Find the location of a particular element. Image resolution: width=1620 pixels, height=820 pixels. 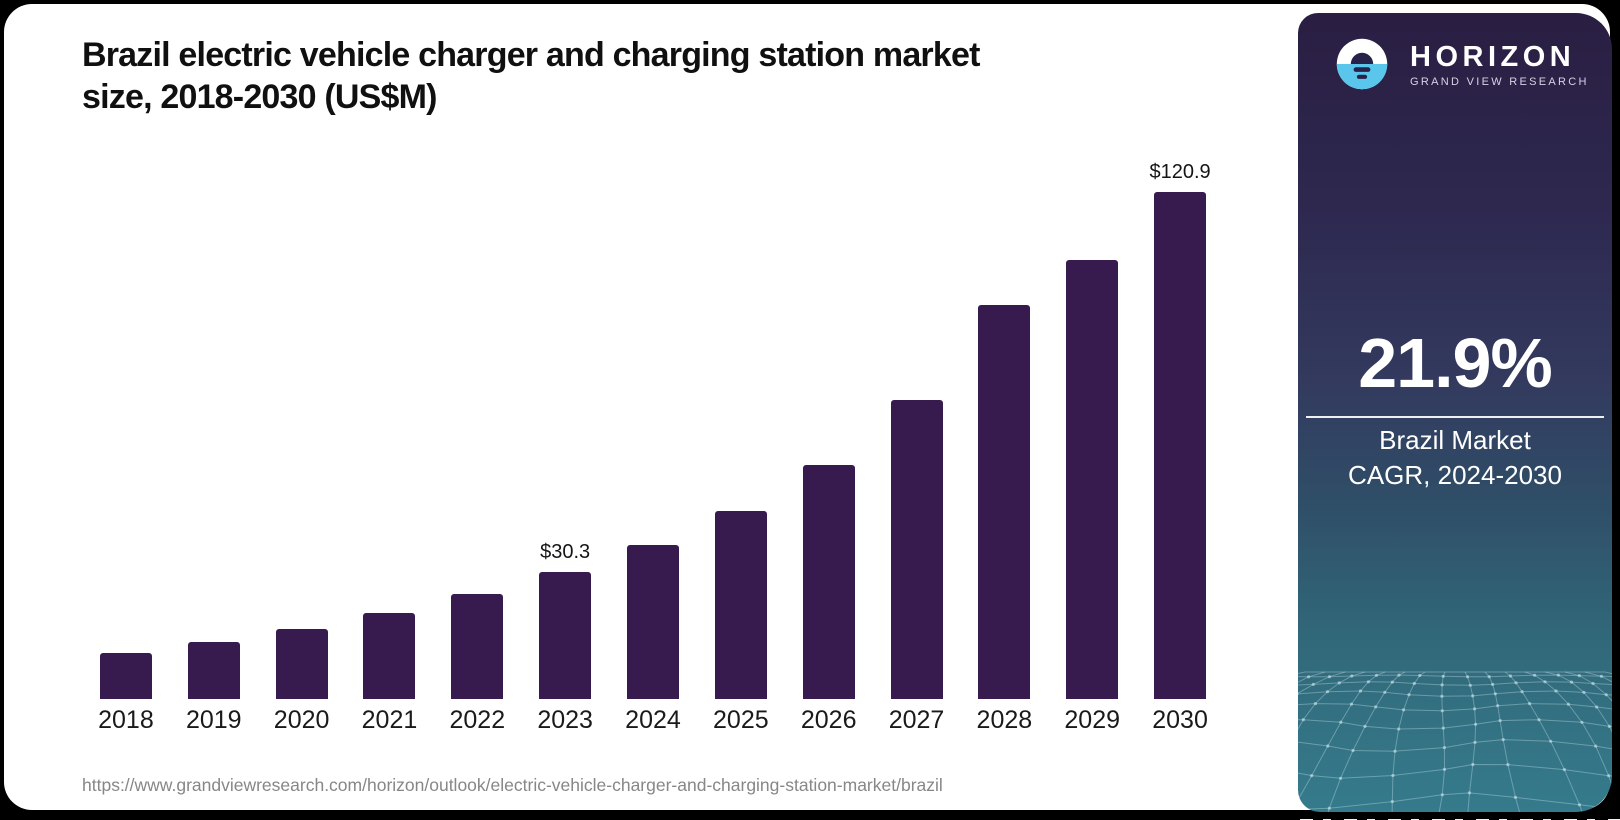

bar-2025 is located at coordinates (740, 605).